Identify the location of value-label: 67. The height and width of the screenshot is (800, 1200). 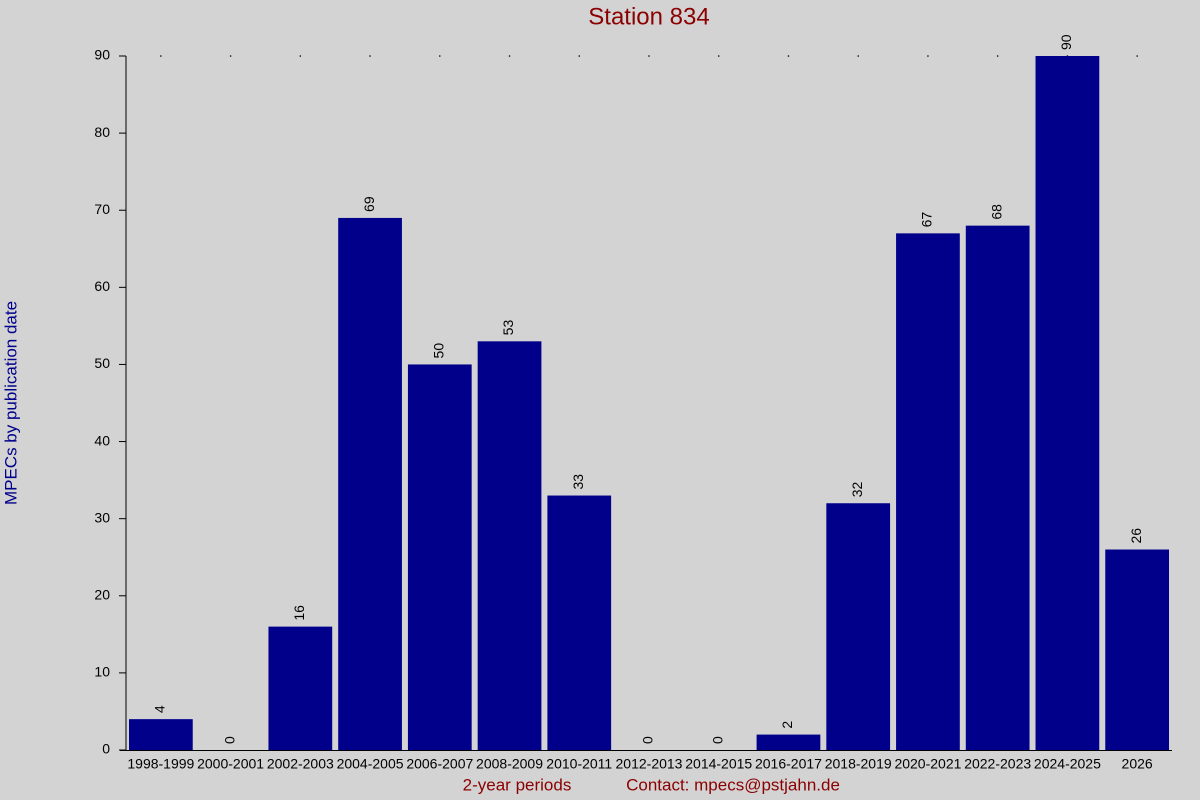
(927, 220).